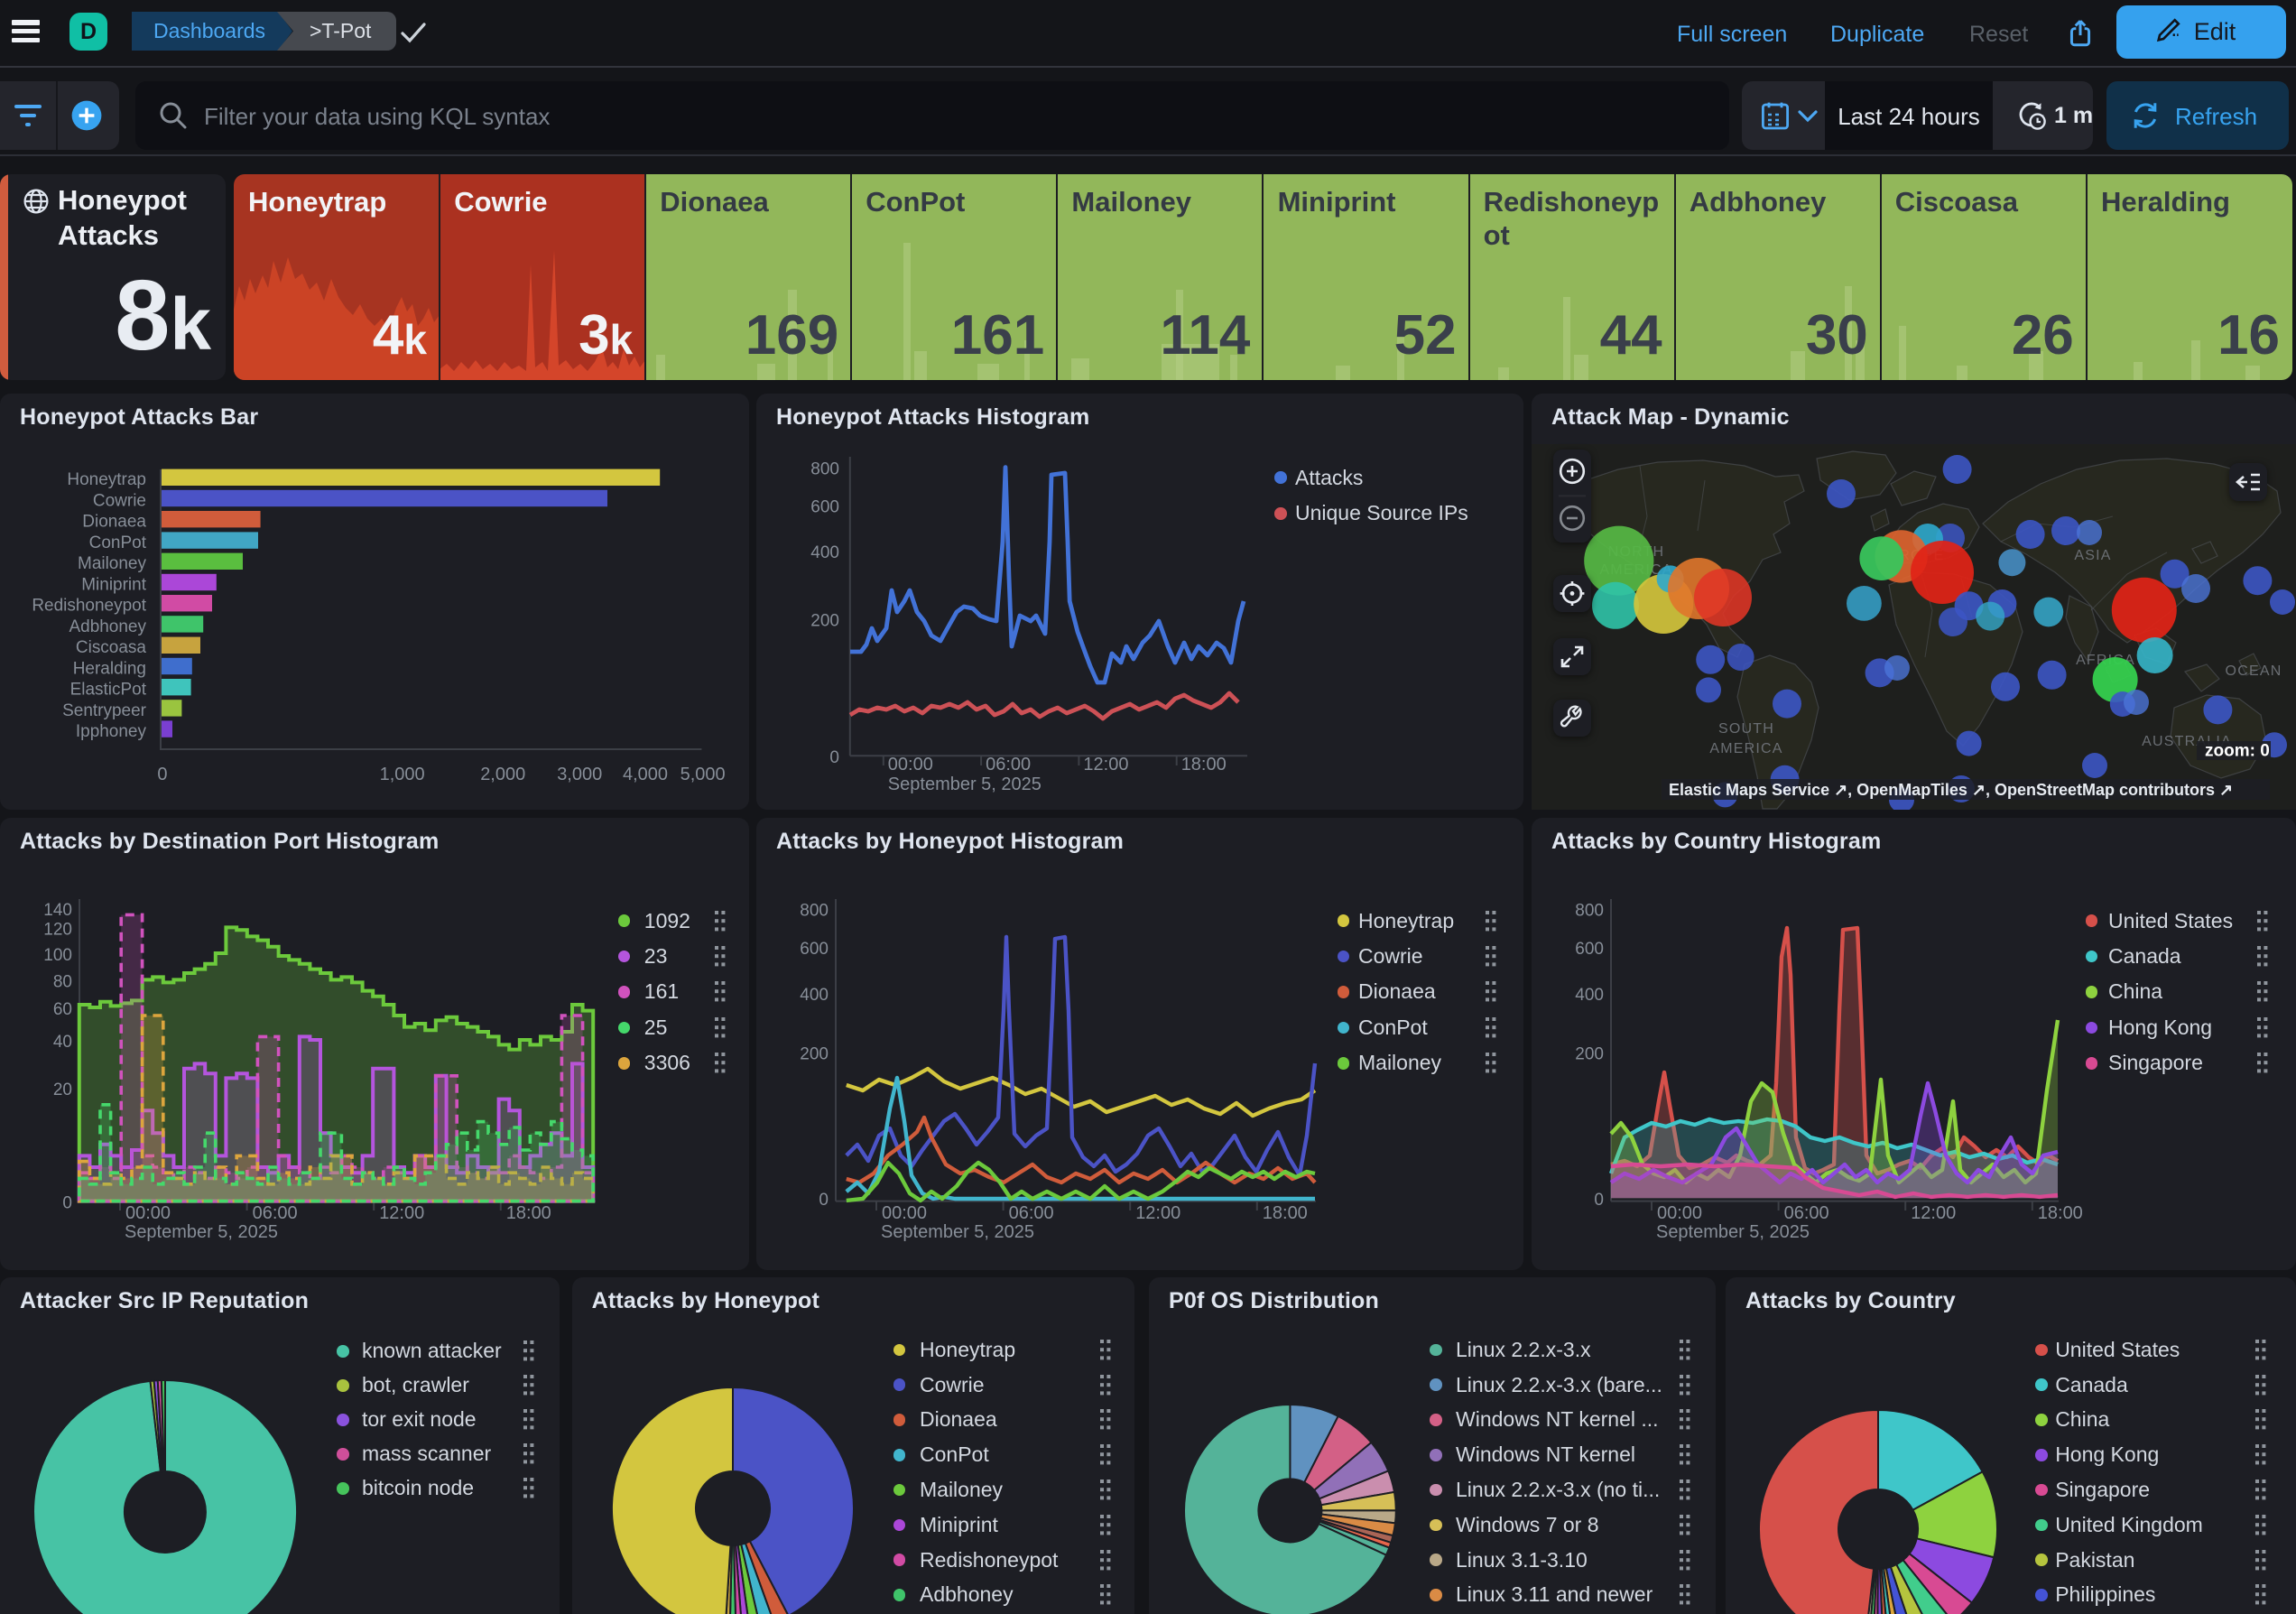  I want to click on svg-text: Miniprint, so click(113, 584).